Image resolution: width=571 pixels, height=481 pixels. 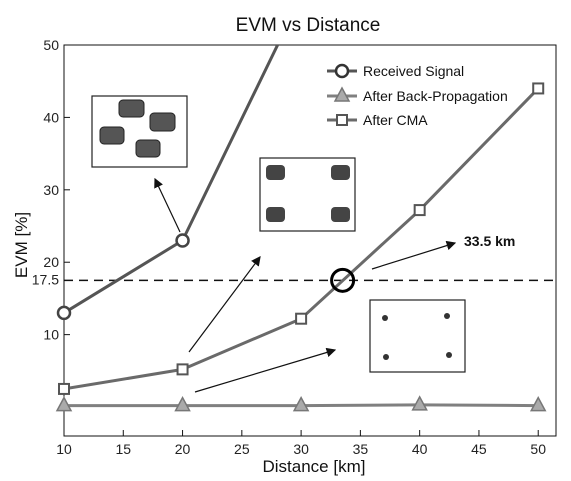 What do you see at coordinates (51, 45) in the screenshot?
I see `y-tick-label: 50` at bounding box center [51, 45].